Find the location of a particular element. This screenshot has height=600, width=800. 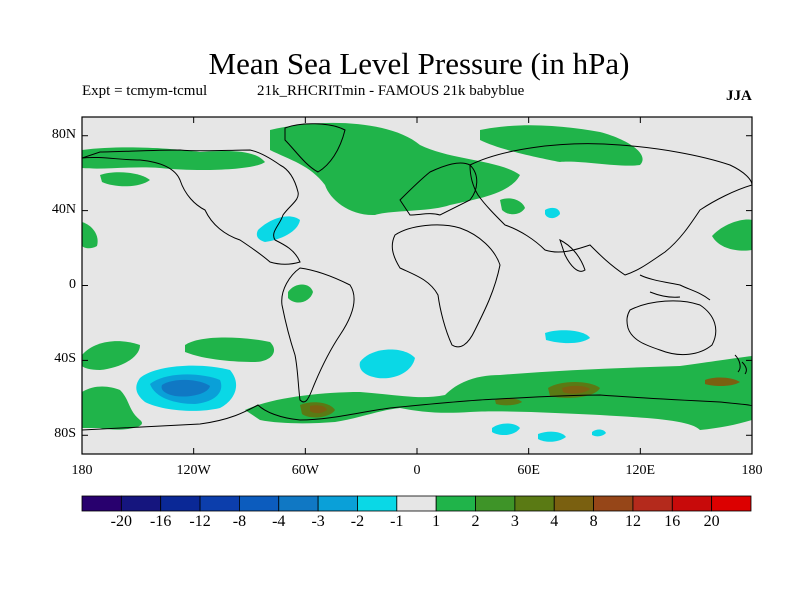

coast-europe is located at coordinates (438, 189).